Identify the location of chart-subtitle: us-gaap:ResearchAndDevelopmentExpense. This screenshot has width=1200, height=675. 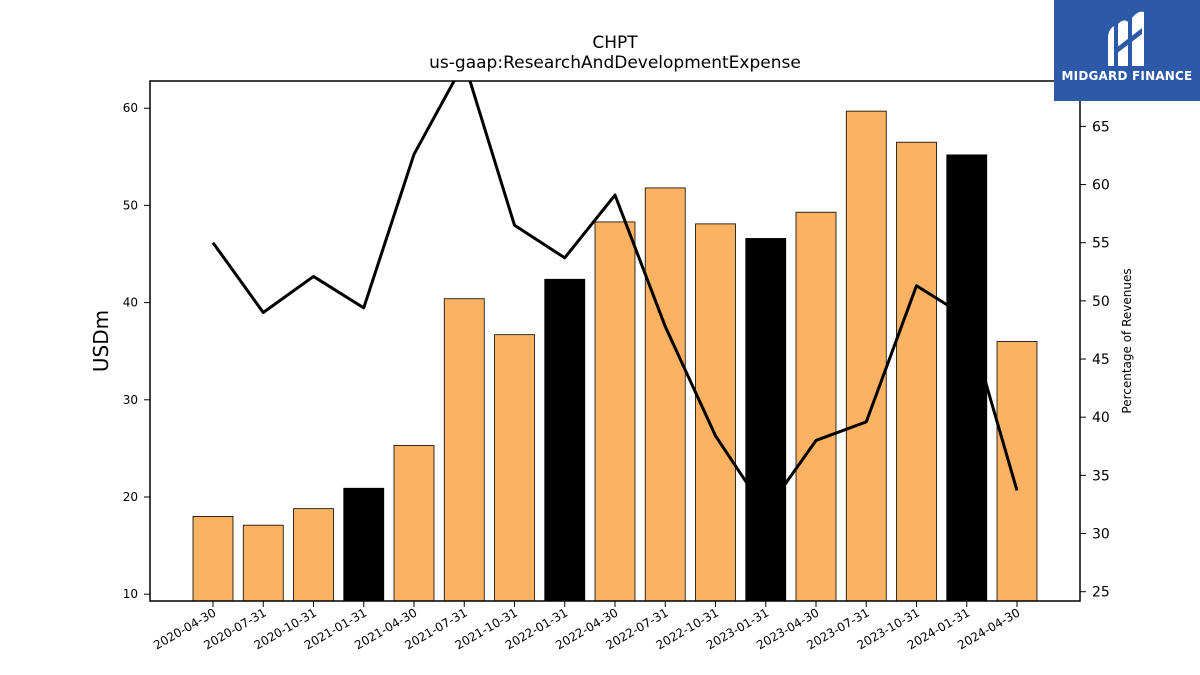
(615, 63).